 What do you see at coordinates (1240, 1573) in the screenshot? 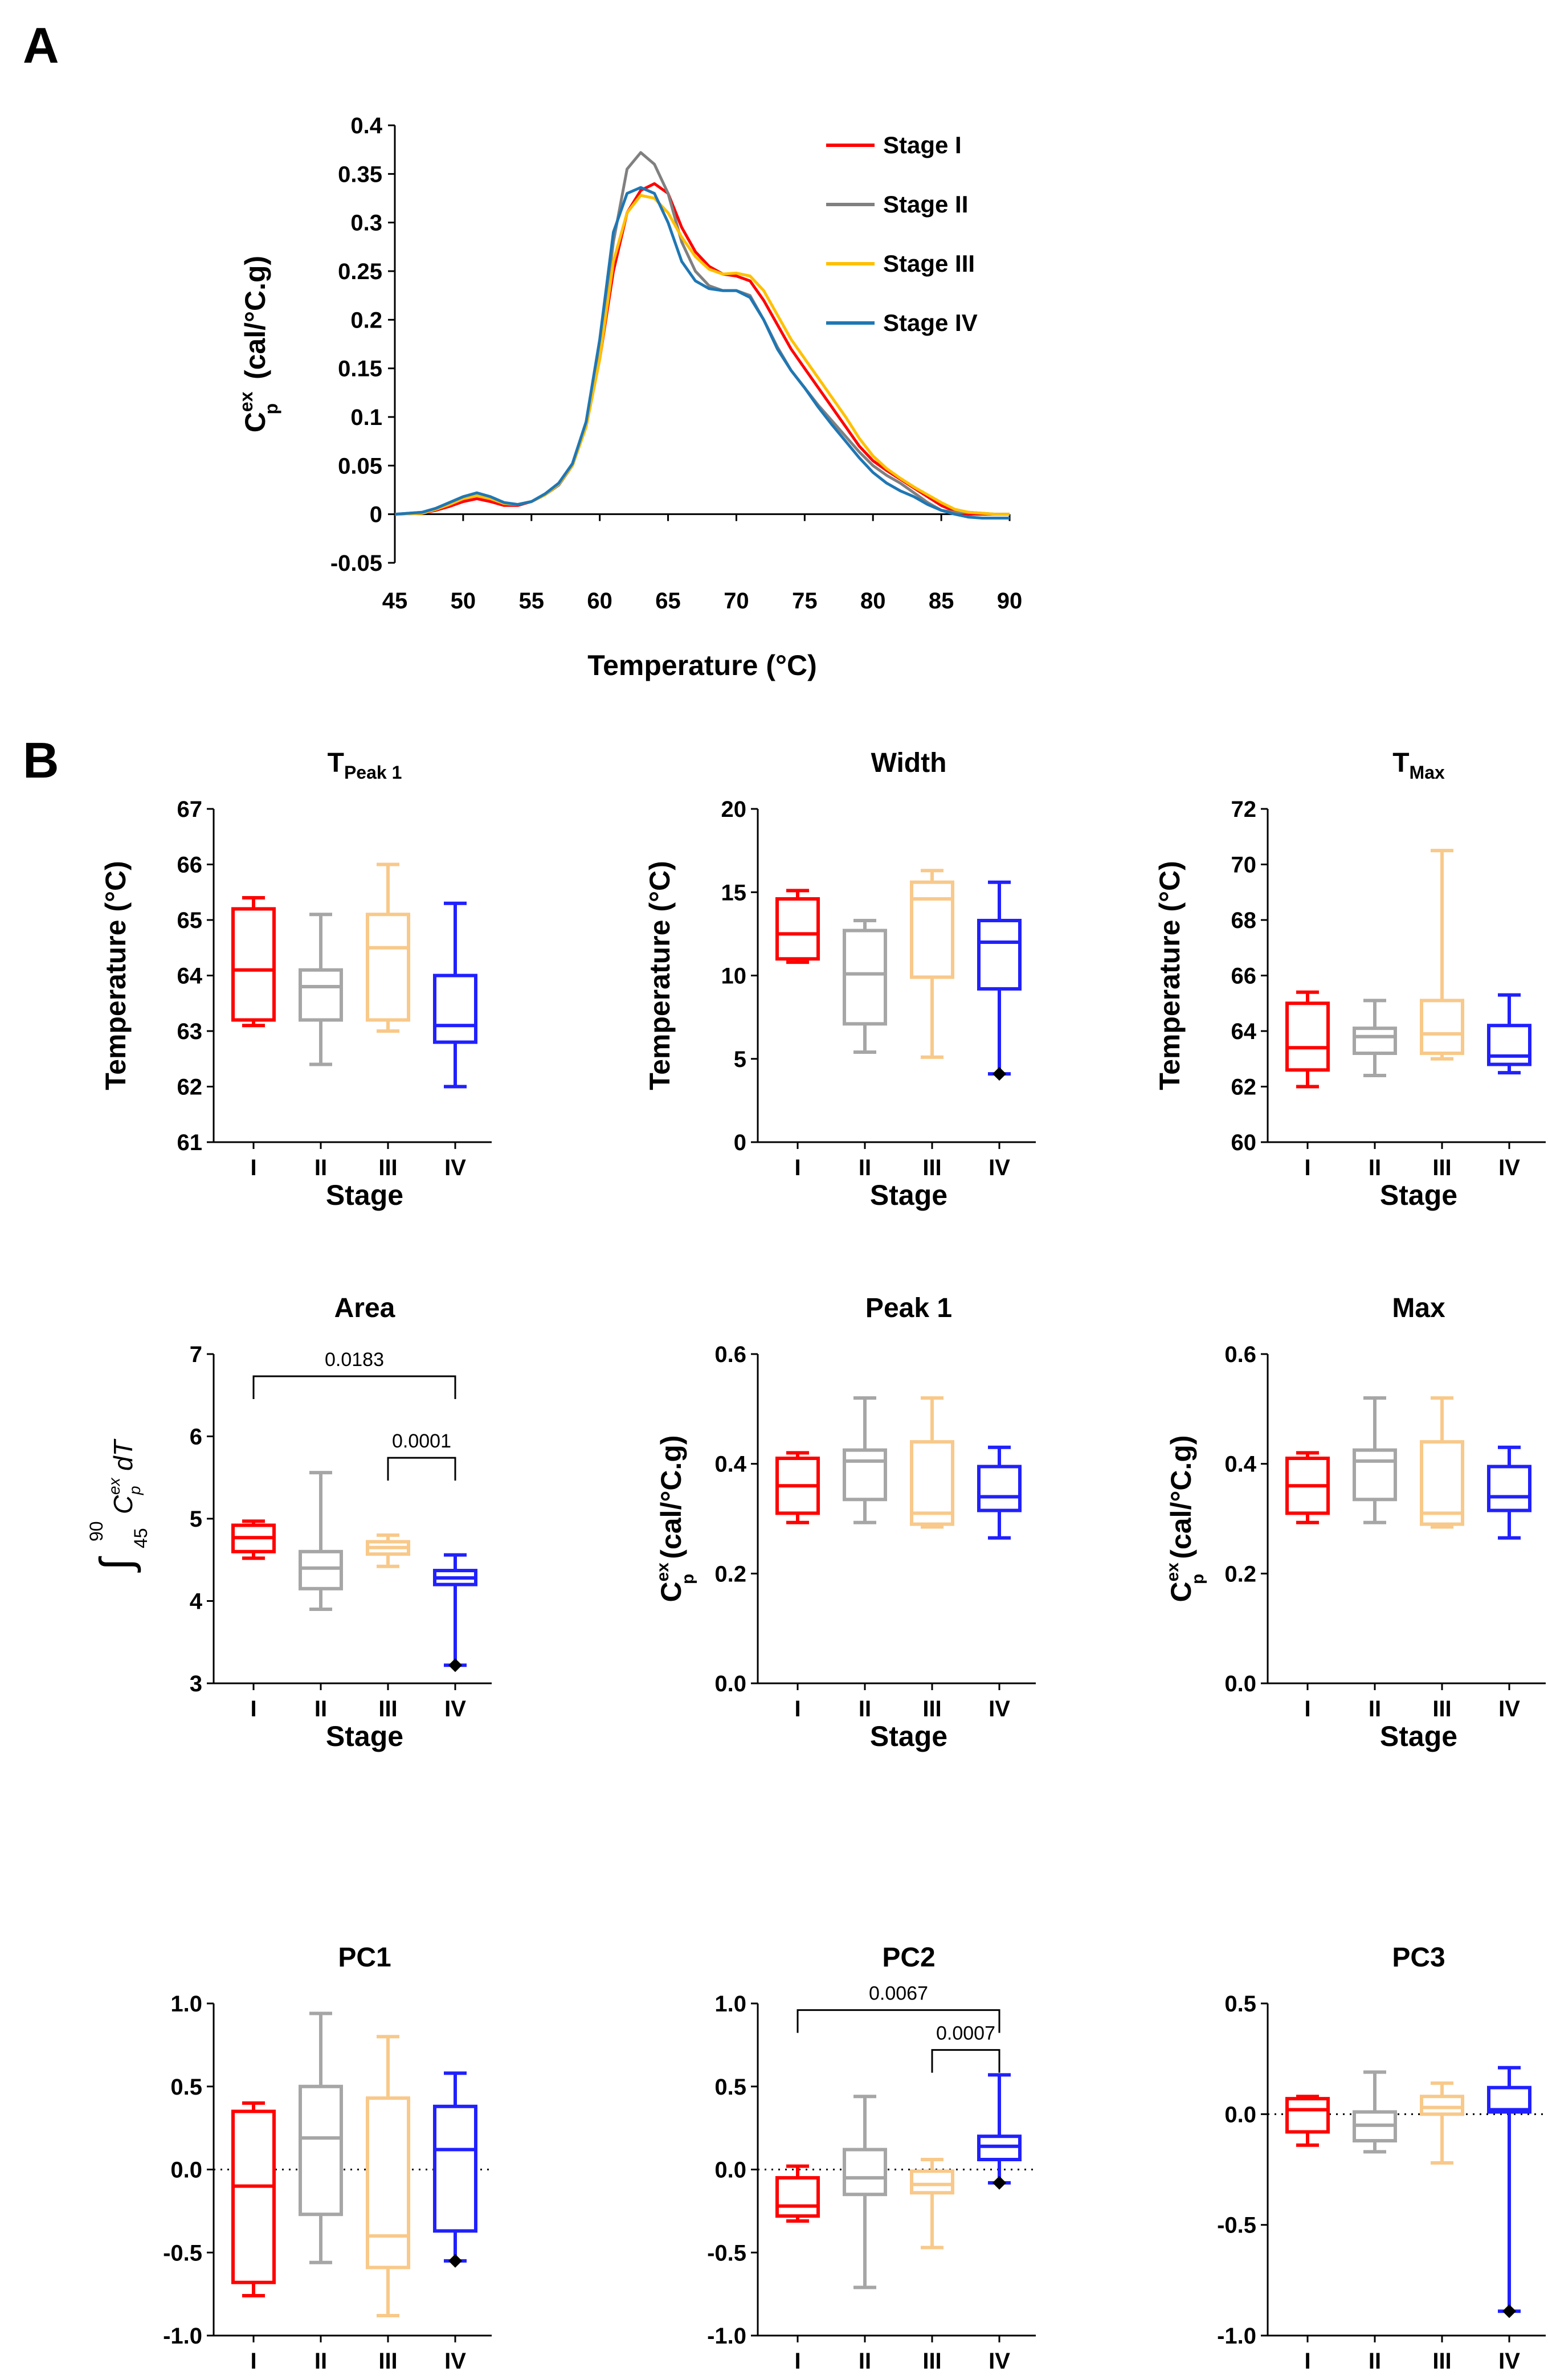
I see `y-tick-label: 0.2` at bounding box center [1240, 1573].